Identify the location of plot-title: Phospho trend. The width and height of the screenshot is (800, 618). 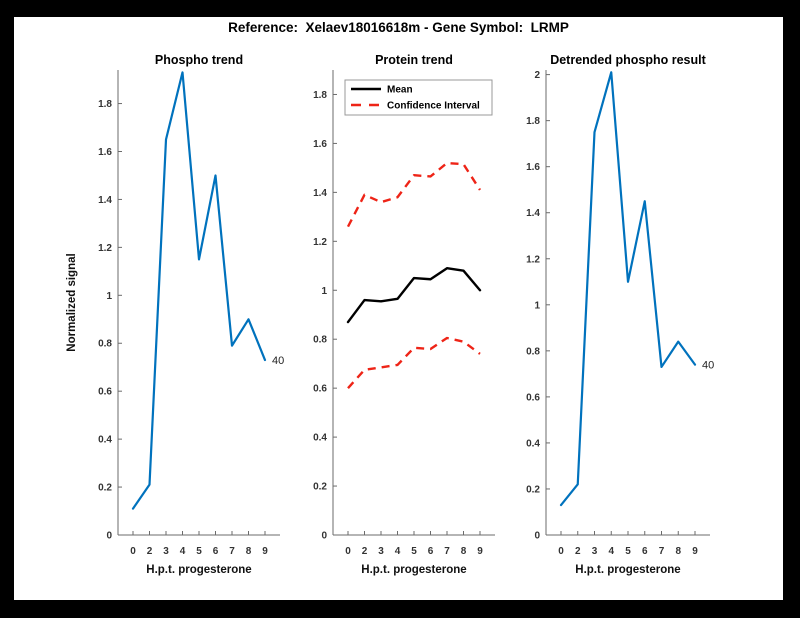
(199, 60).